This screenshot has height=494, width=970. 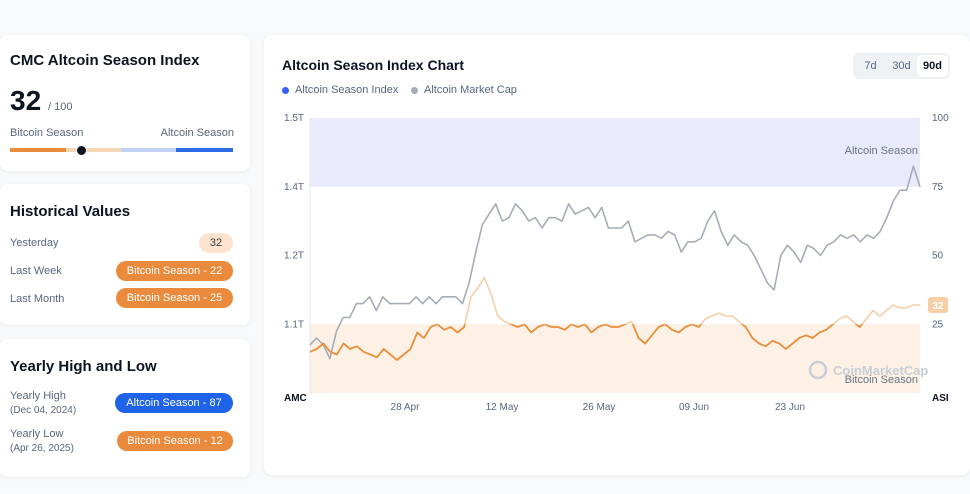 I want to click on altcoin-season-label: Altcoin Season, so click(x=197, y=133).